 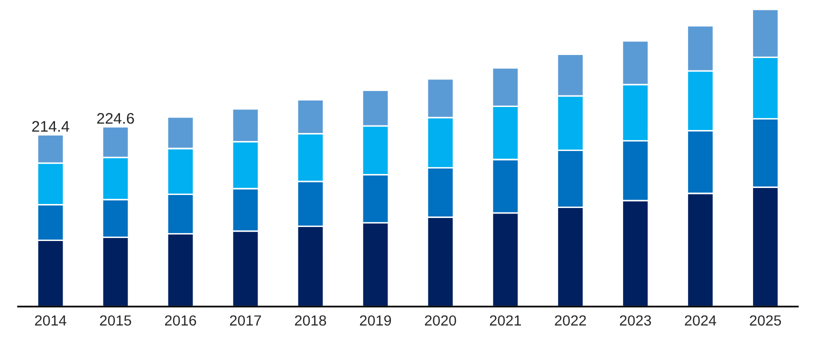 What do you see at coordinates (700, 320) in the screenshot?
I see `x-tick-label: 2024` at bounding box center [700, 320].